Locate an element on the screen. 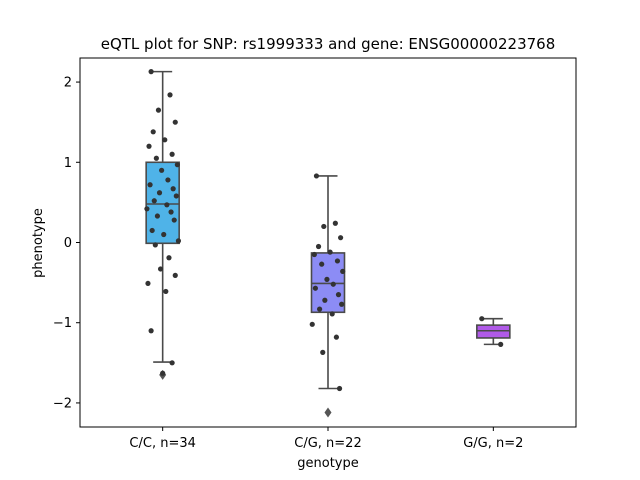 This screenshot has width=640, height=480. y-axis: −2 −1 0 1 2 is located at coordinates (66, 243).